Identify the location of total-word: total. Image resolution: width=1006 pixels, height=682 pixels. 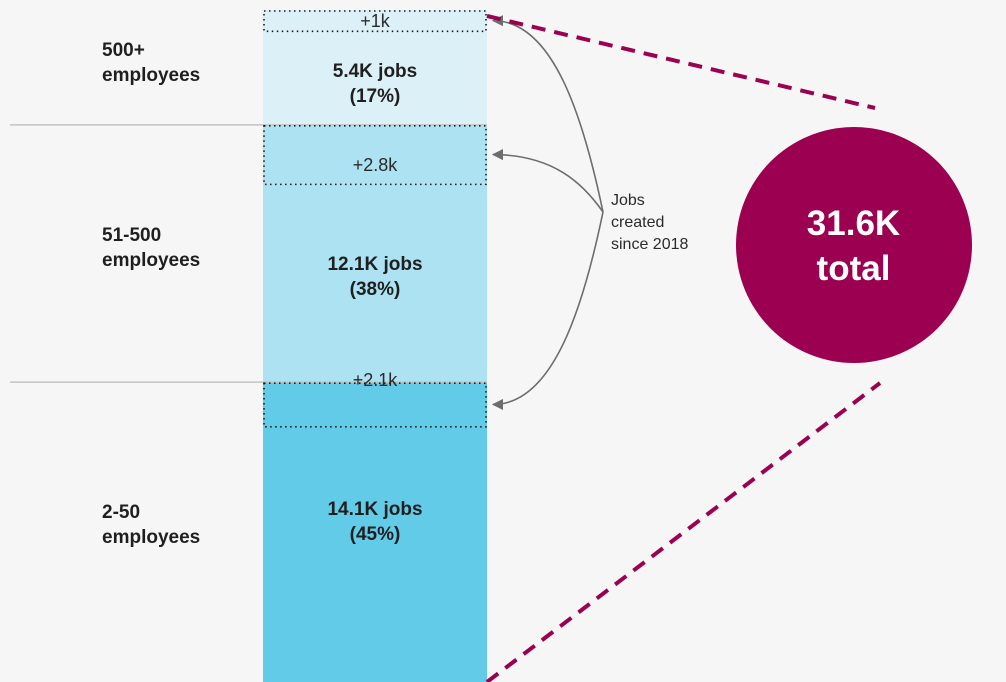
(853, 268).